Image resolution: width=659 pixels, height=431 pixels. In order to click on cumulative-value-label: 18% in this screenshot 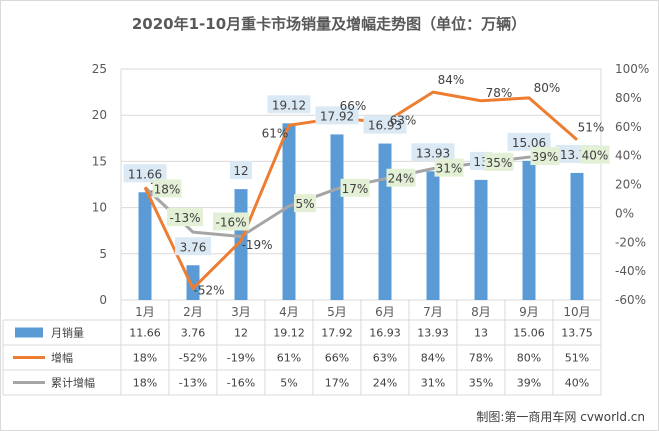, I will do `click(167, 189)`.